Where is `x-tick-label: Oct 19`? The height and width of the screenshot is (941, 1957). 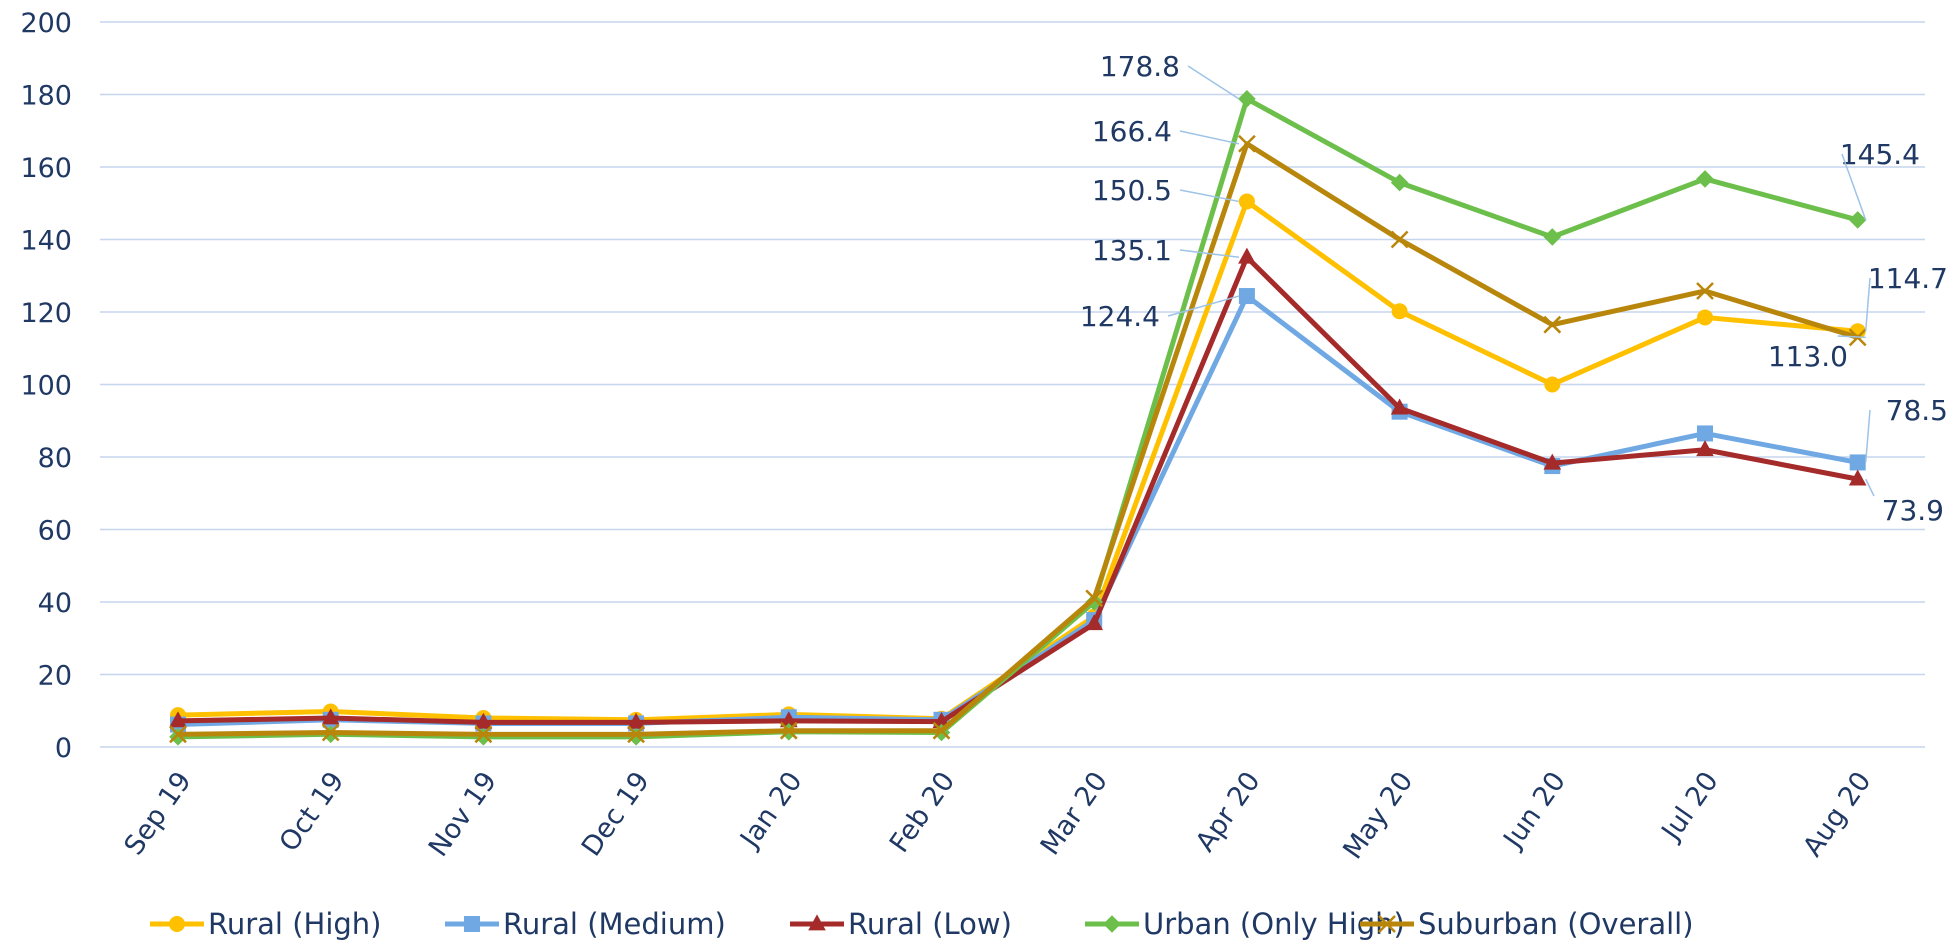
x-tick-label: Oct 19 is located at coordinates (312, 811).